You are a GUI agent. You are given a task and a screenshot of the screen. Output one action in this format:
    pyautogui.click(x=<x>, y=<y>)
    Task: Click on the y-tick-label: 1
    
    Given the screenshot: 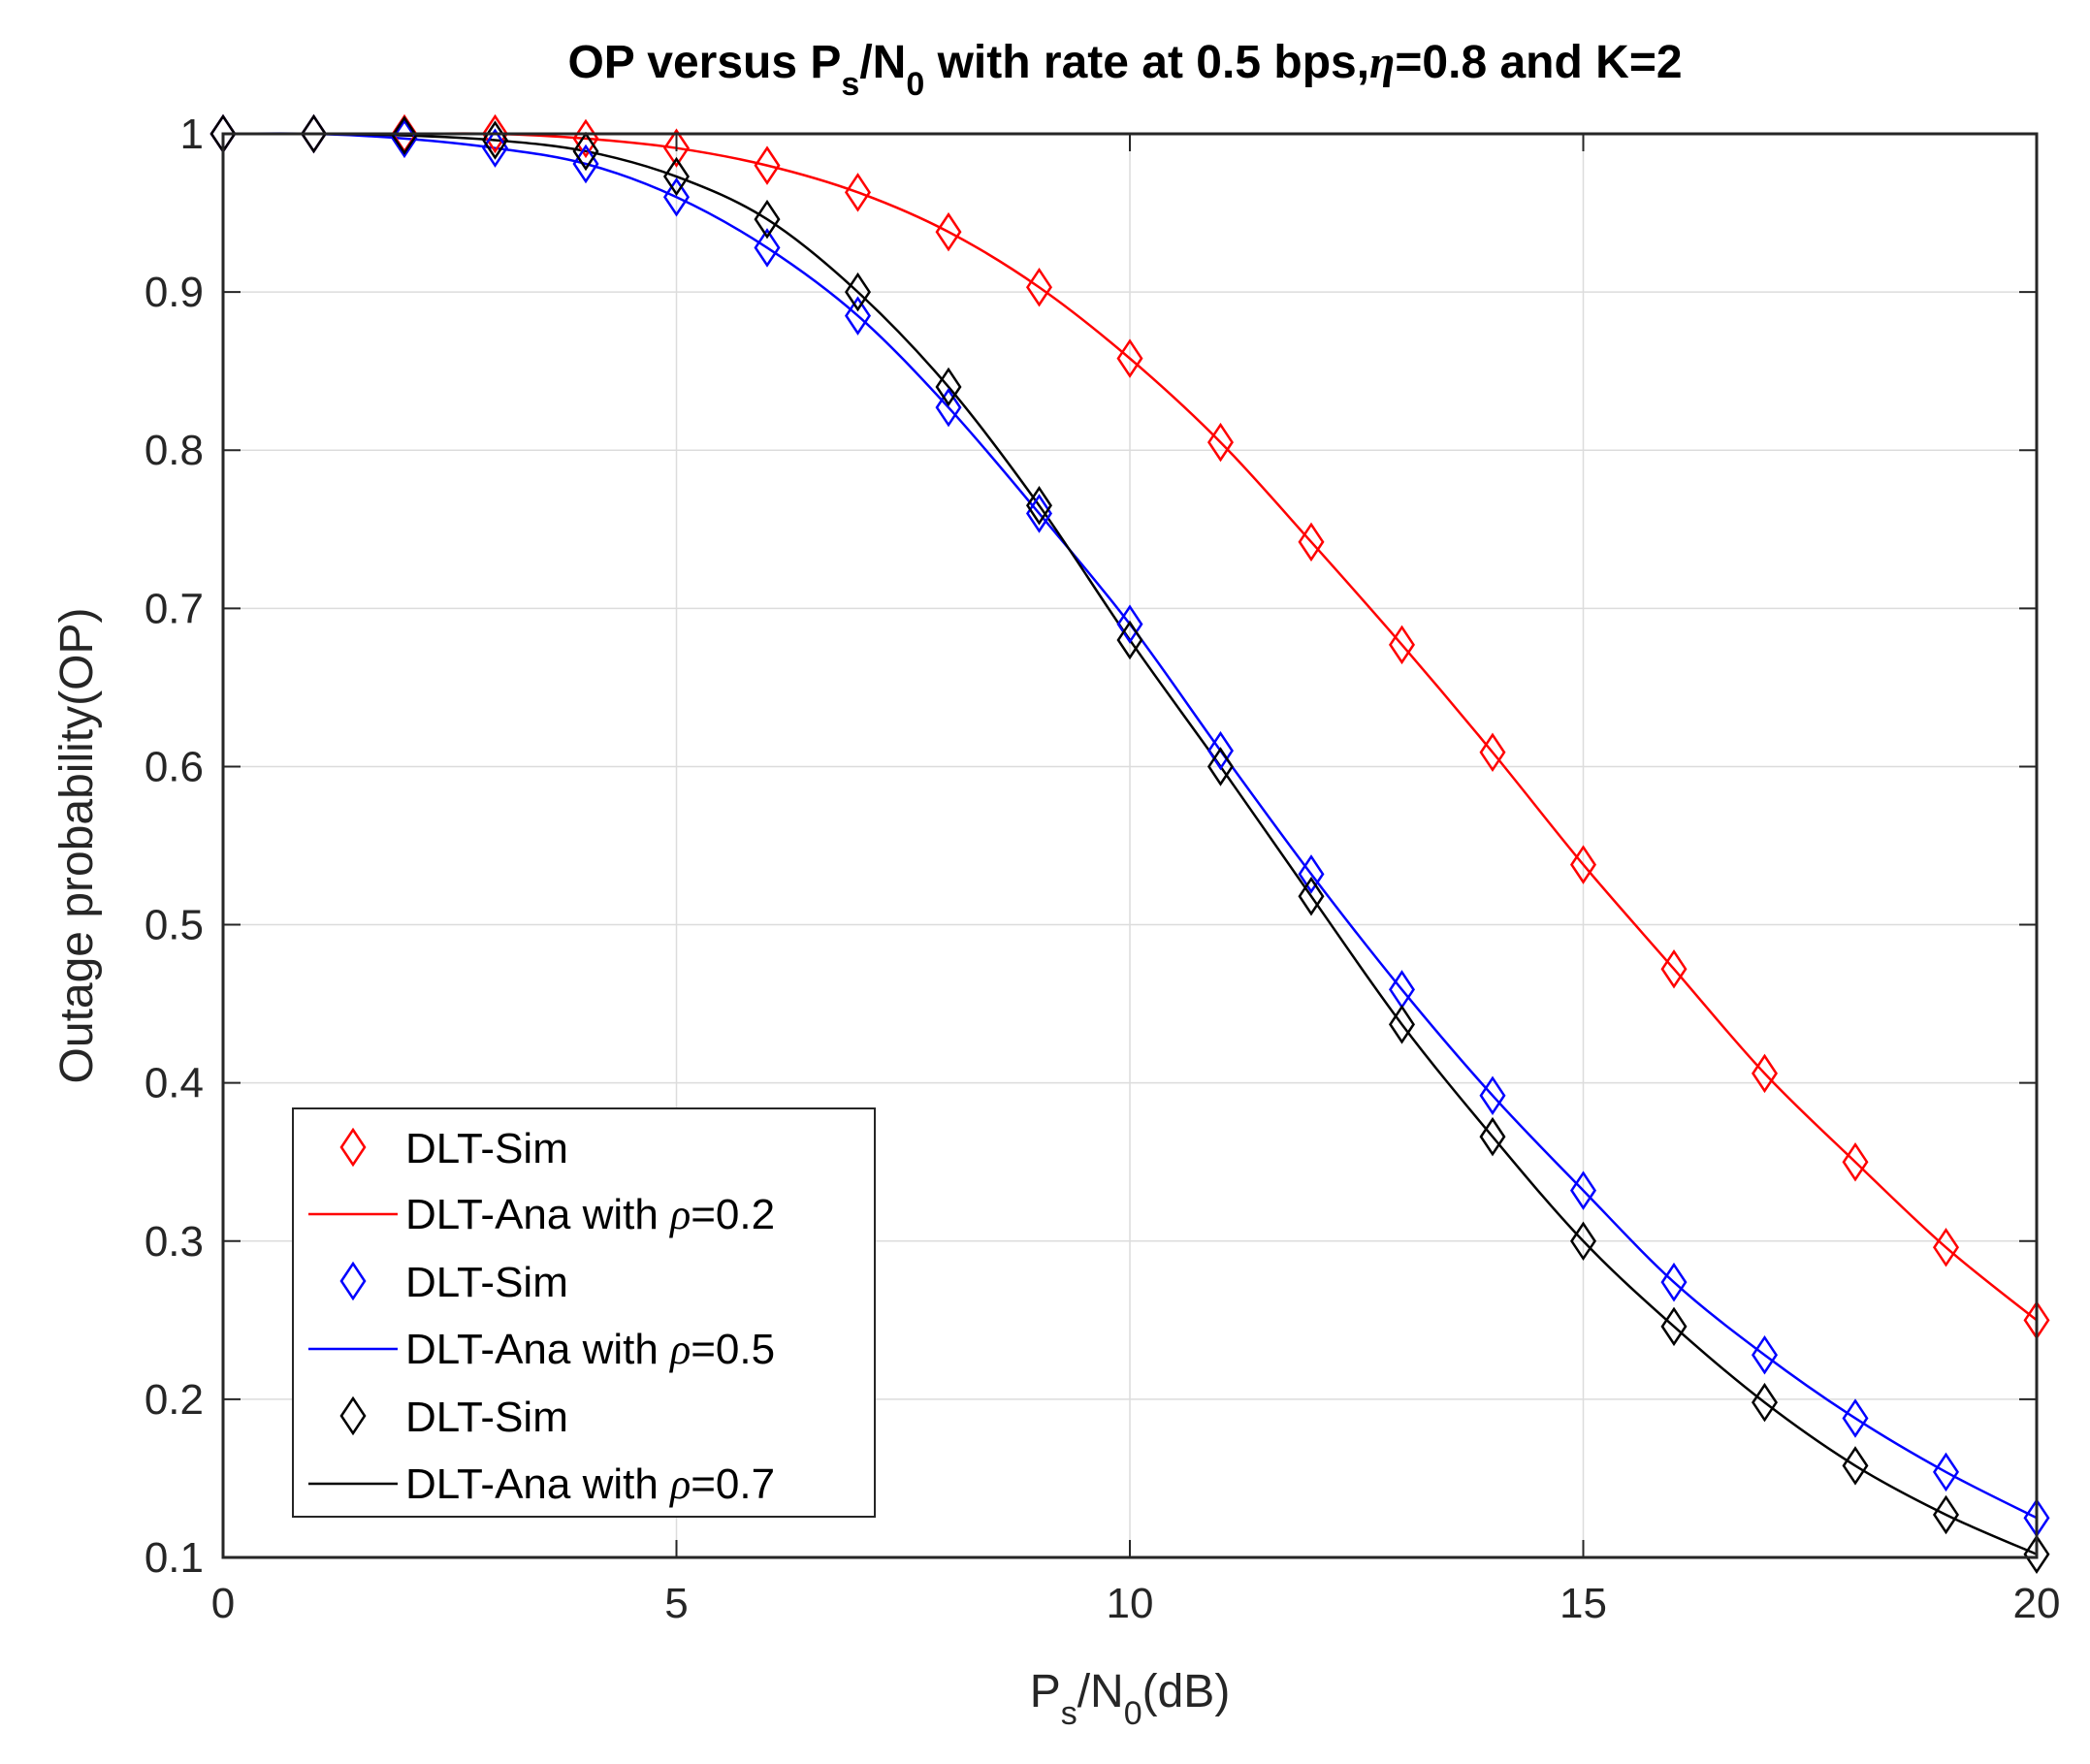 What is the action you would take?
    pyautogui.click(x=192, y=135)
    